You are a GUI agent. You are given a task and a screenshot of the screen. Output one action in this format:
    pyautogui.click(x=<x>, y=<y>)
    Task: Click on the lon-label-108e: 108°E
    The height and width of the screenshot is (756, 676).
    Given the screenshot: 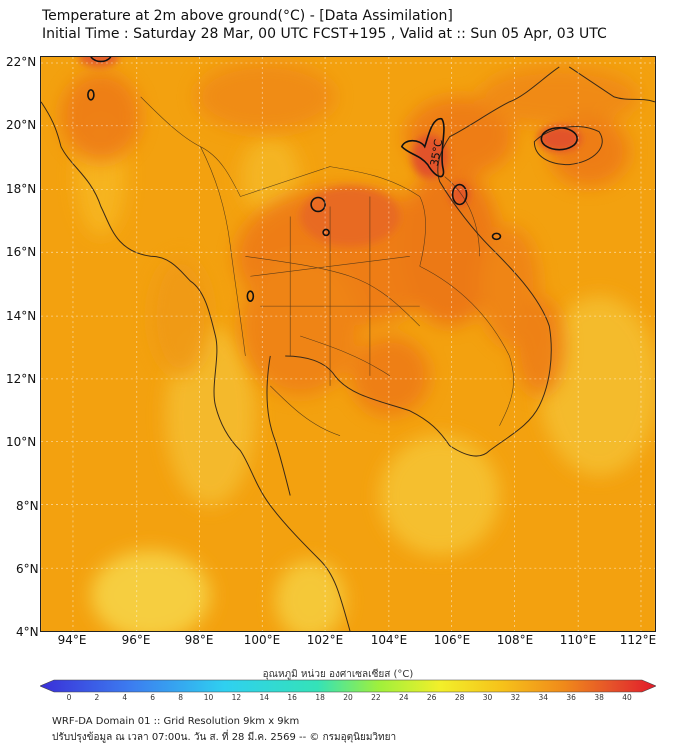 What is the action you would take?
    pyautogui.click(x=515, y=640)
    